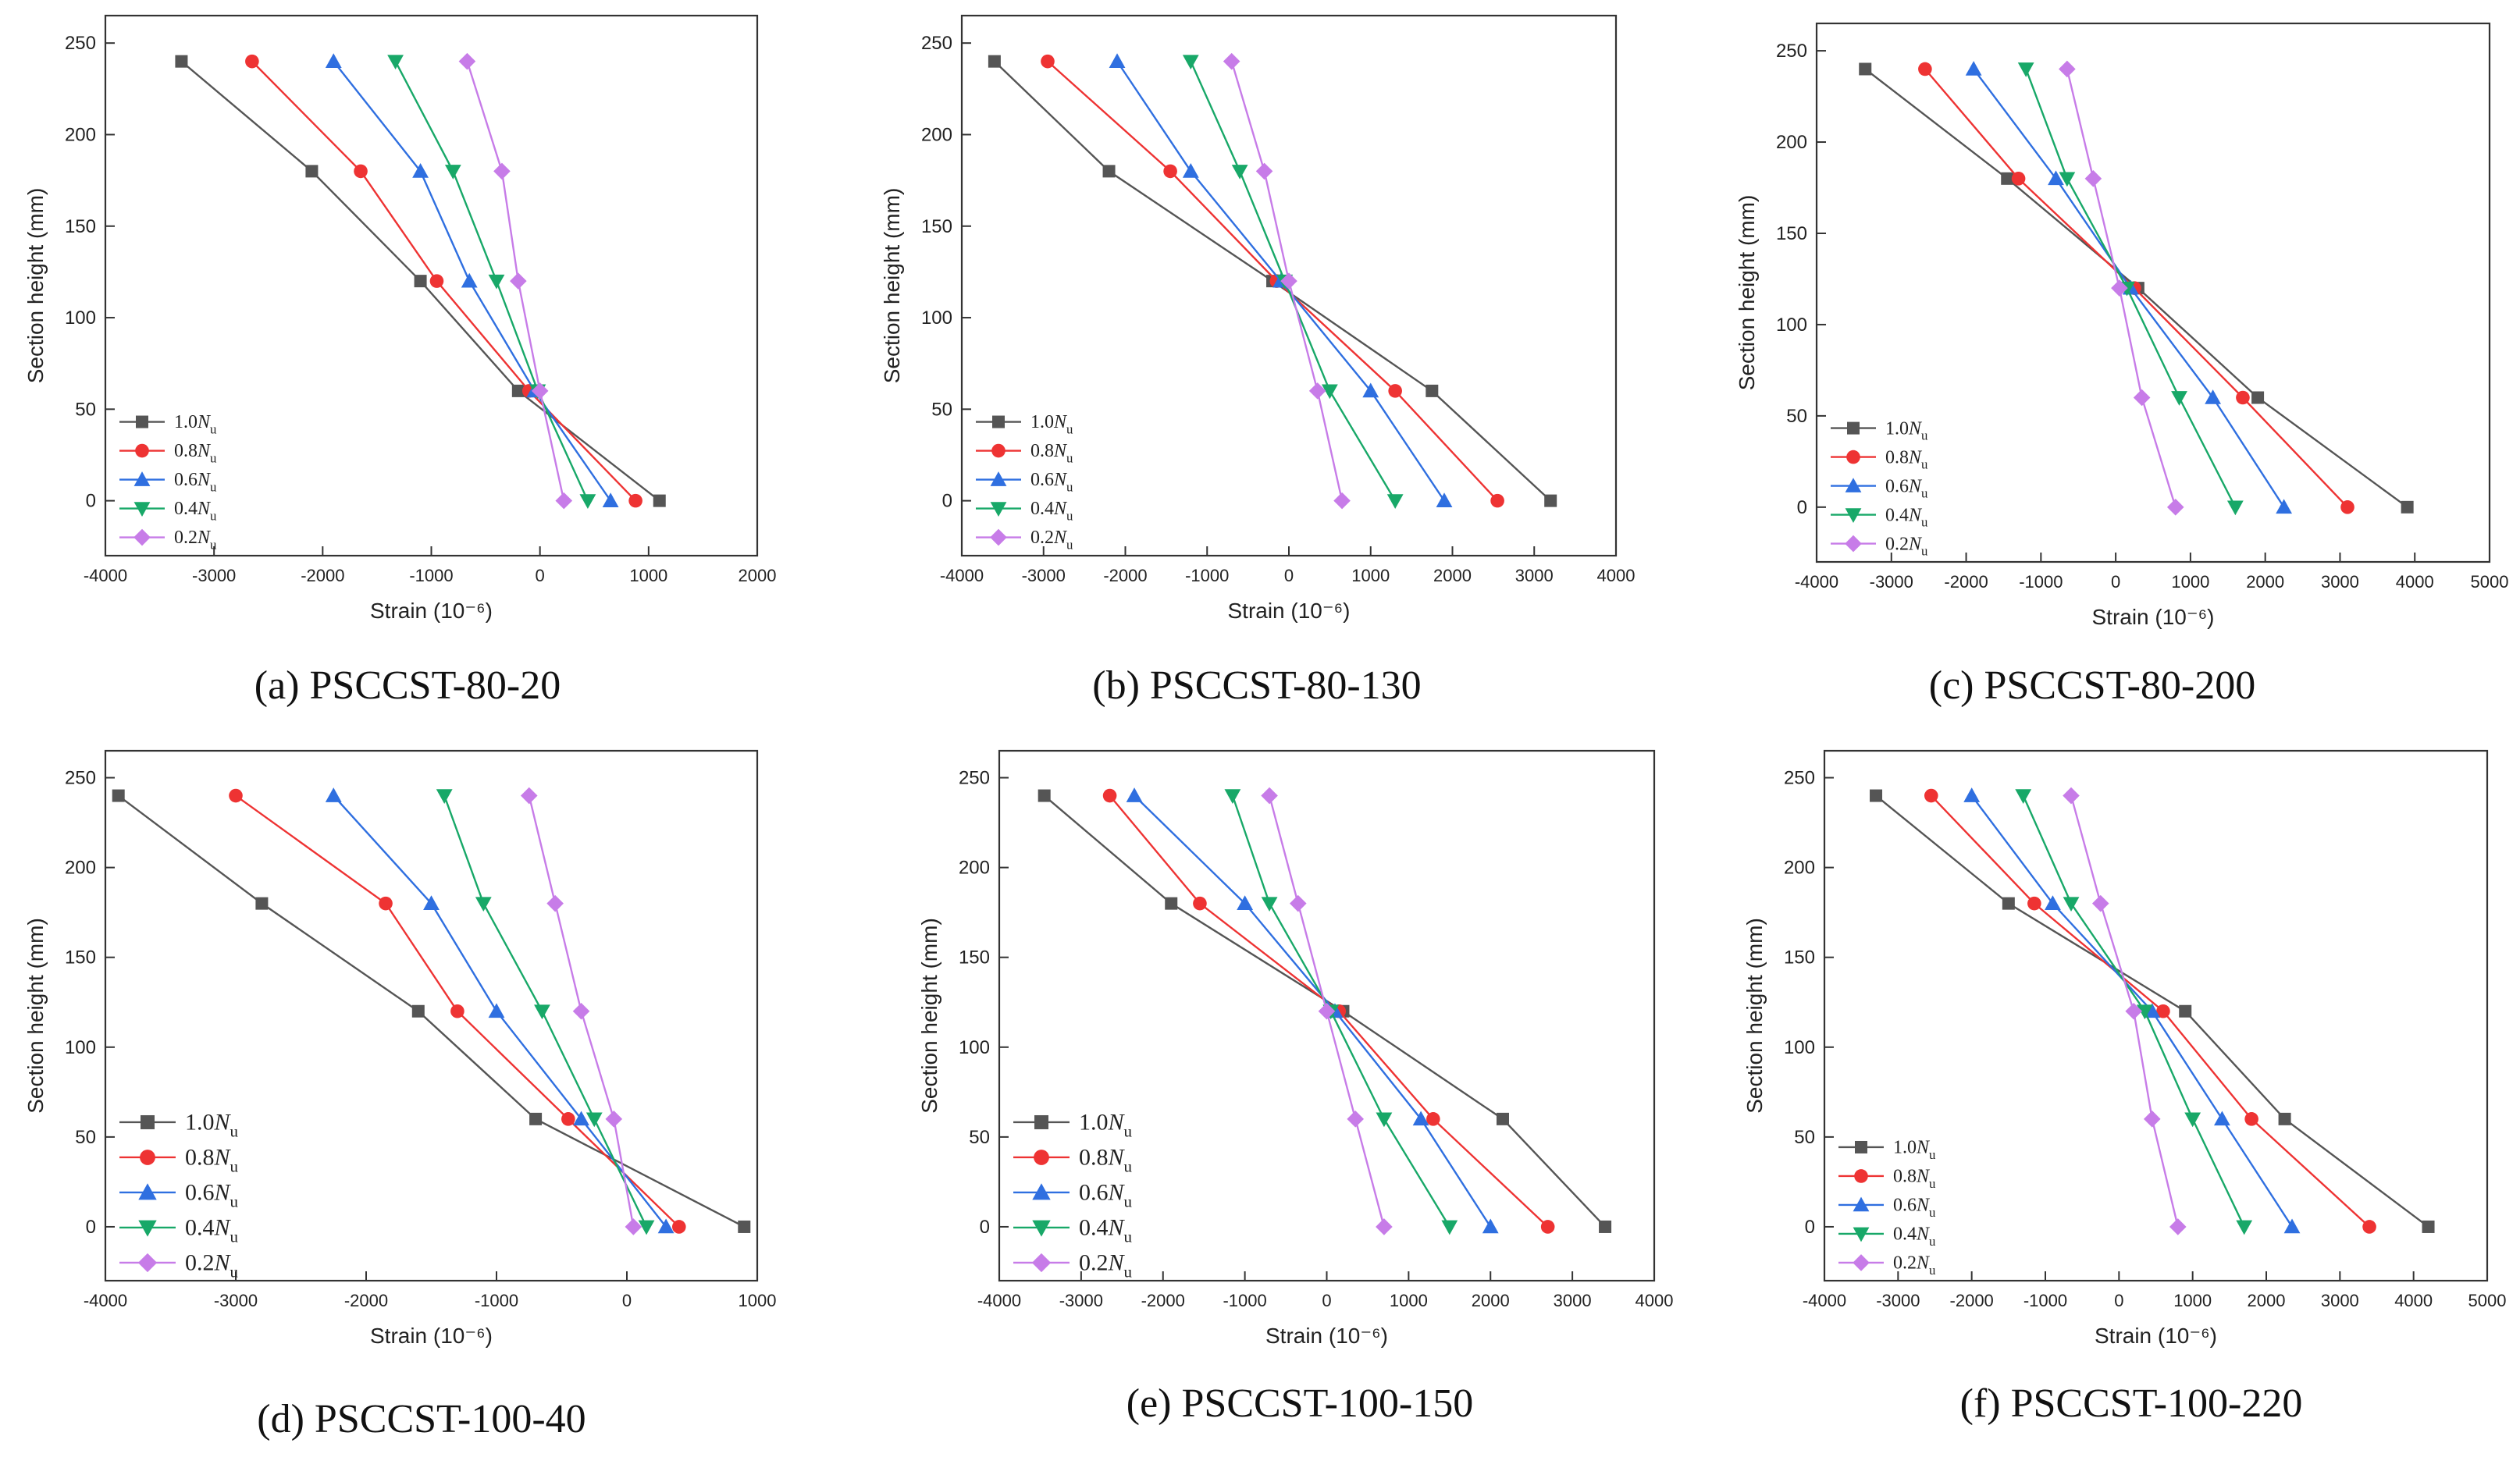 Image resolution: width=2520 pixels, height=1475 pixels. Describe the element at coordinates (545, 1012) in the screenshot. I see `series-0.4-Nu` at that location.